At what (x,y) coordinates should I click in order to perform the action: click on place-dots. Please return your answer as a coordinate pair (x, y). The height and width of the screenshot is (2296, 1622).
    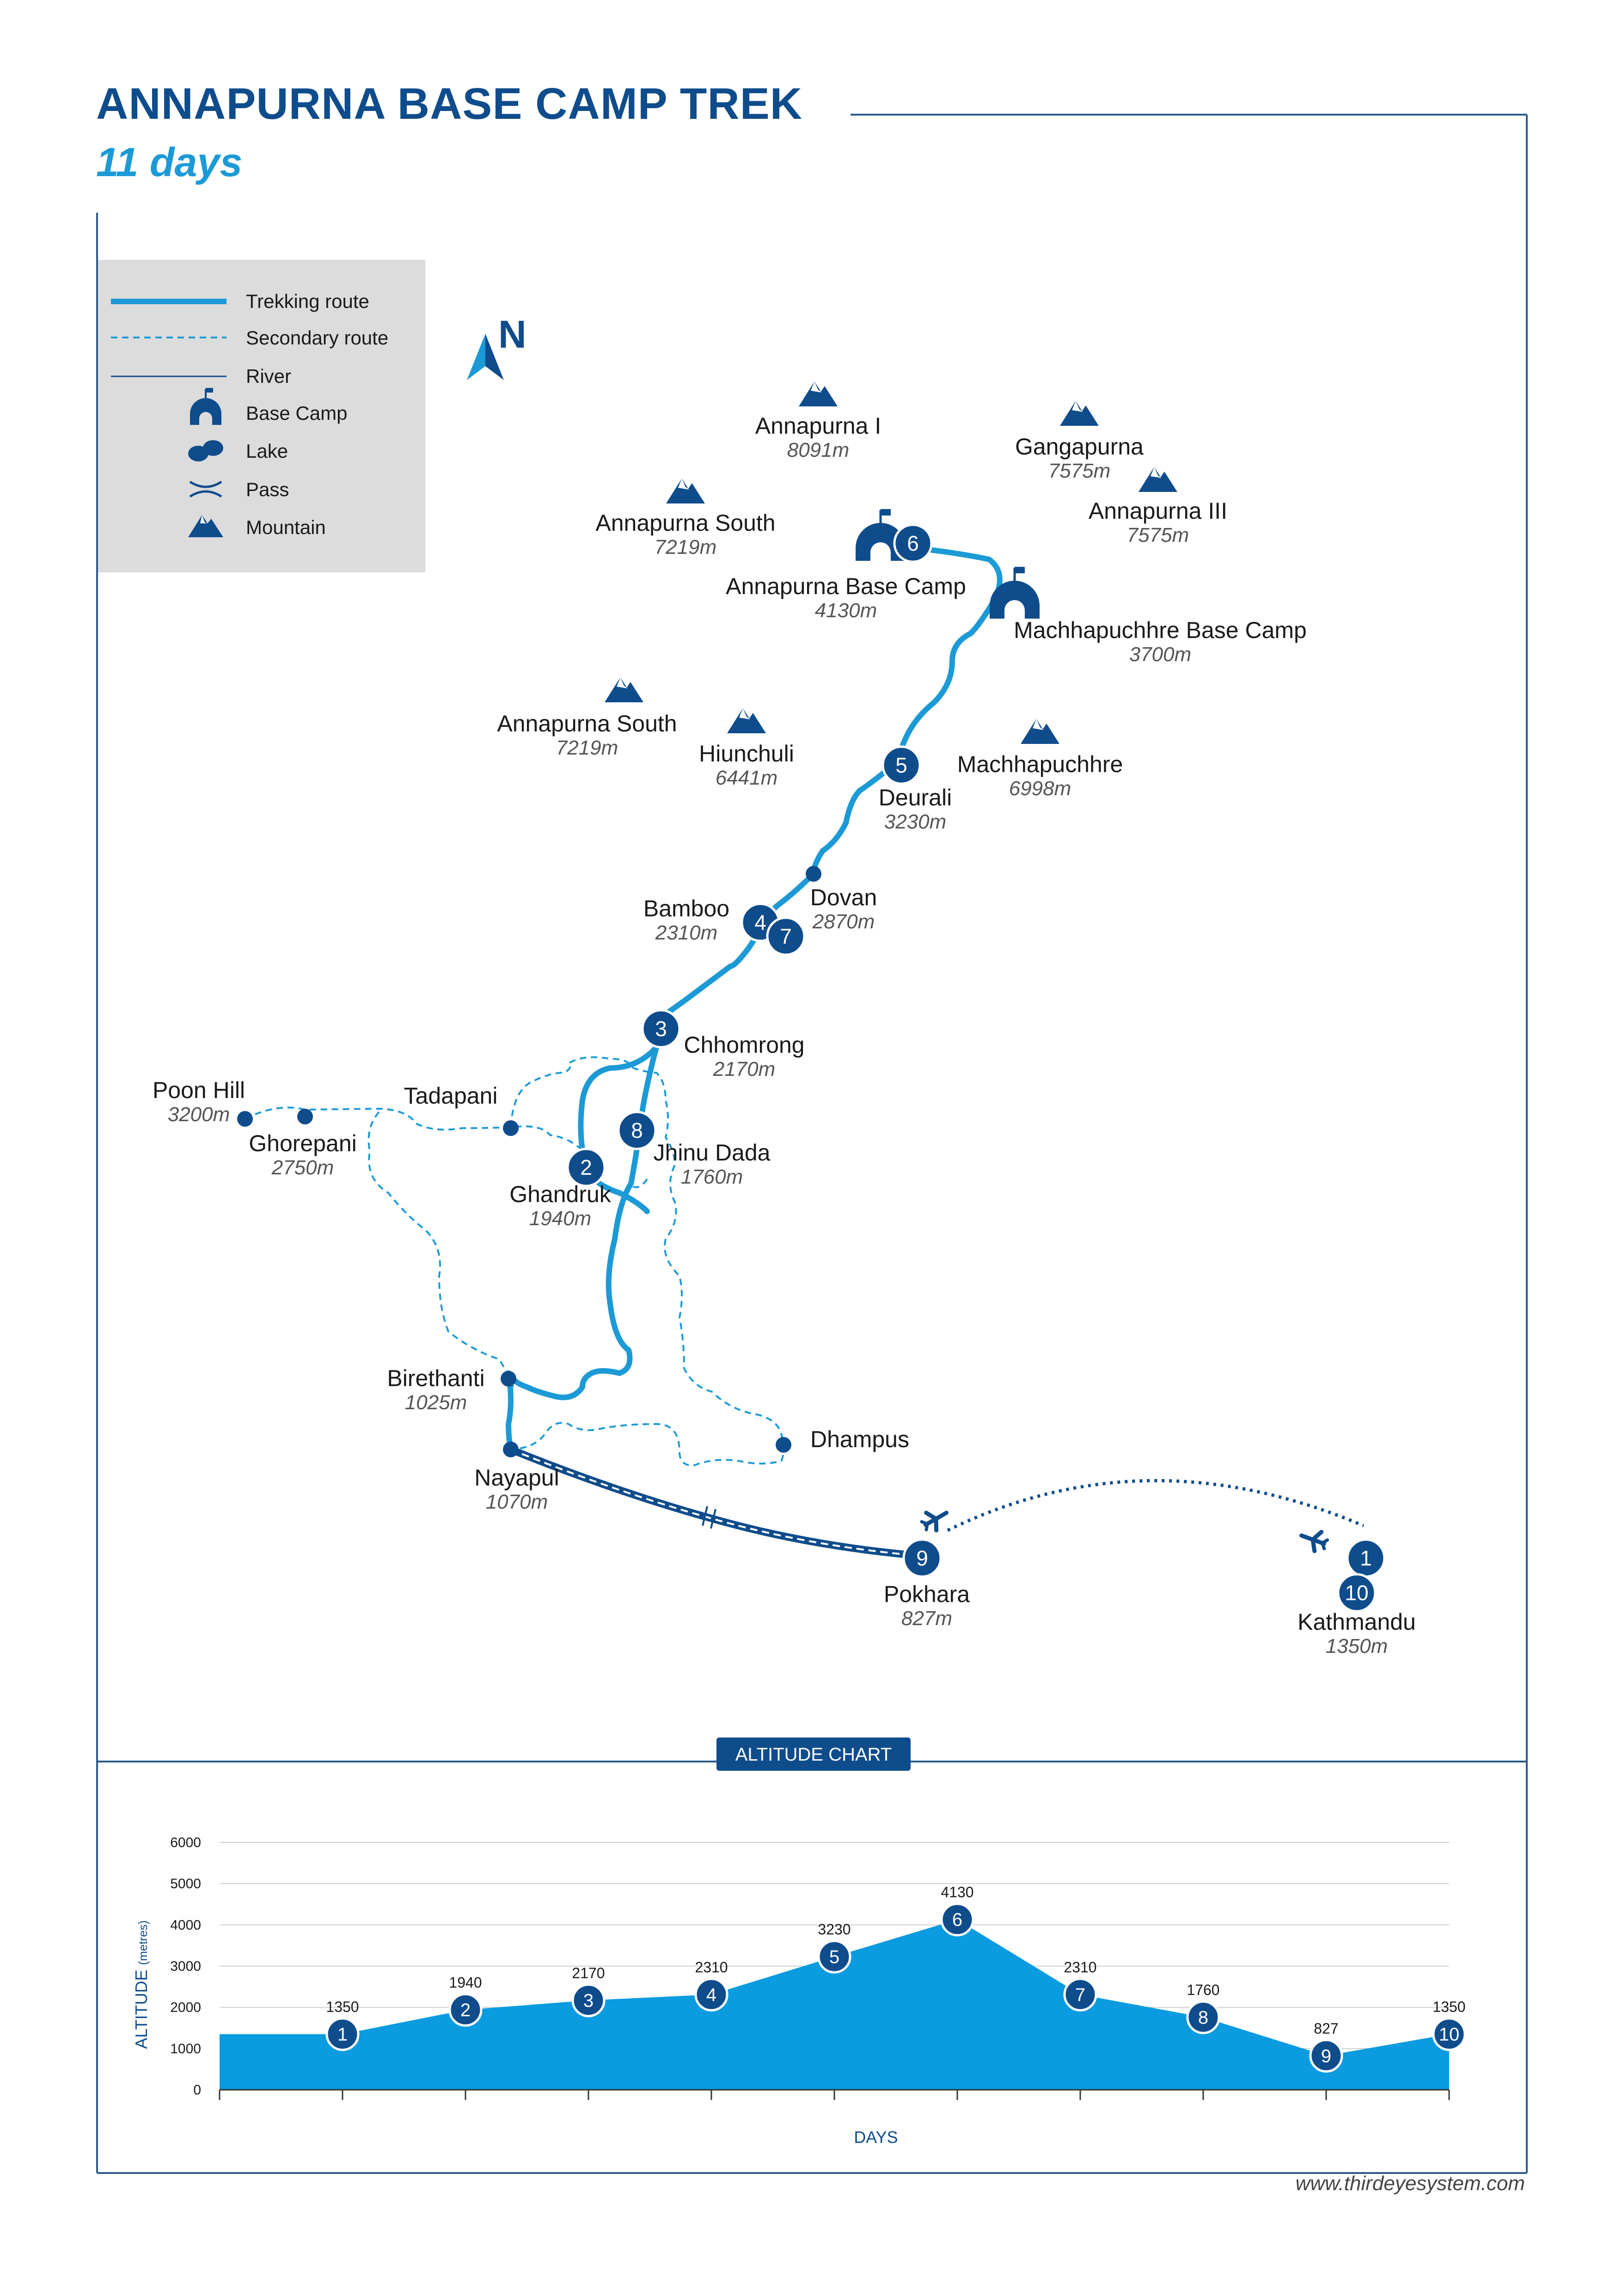
    Looking at the image, I should click on (529, 1161).